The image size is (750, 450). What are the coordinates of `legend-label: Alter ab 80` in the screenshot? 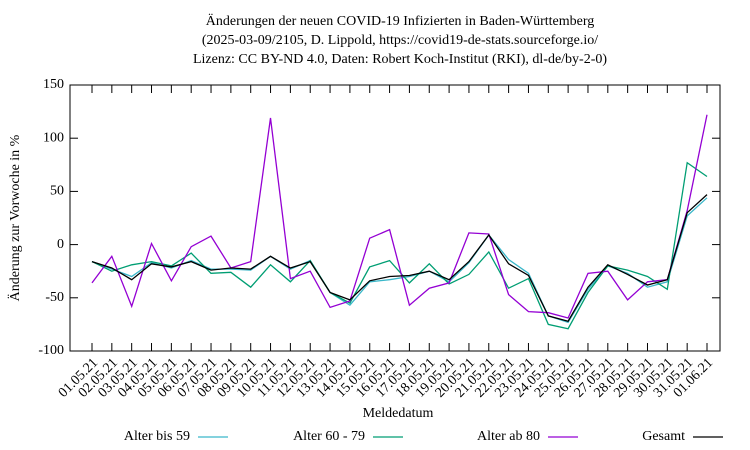 It's located at (508, 436).